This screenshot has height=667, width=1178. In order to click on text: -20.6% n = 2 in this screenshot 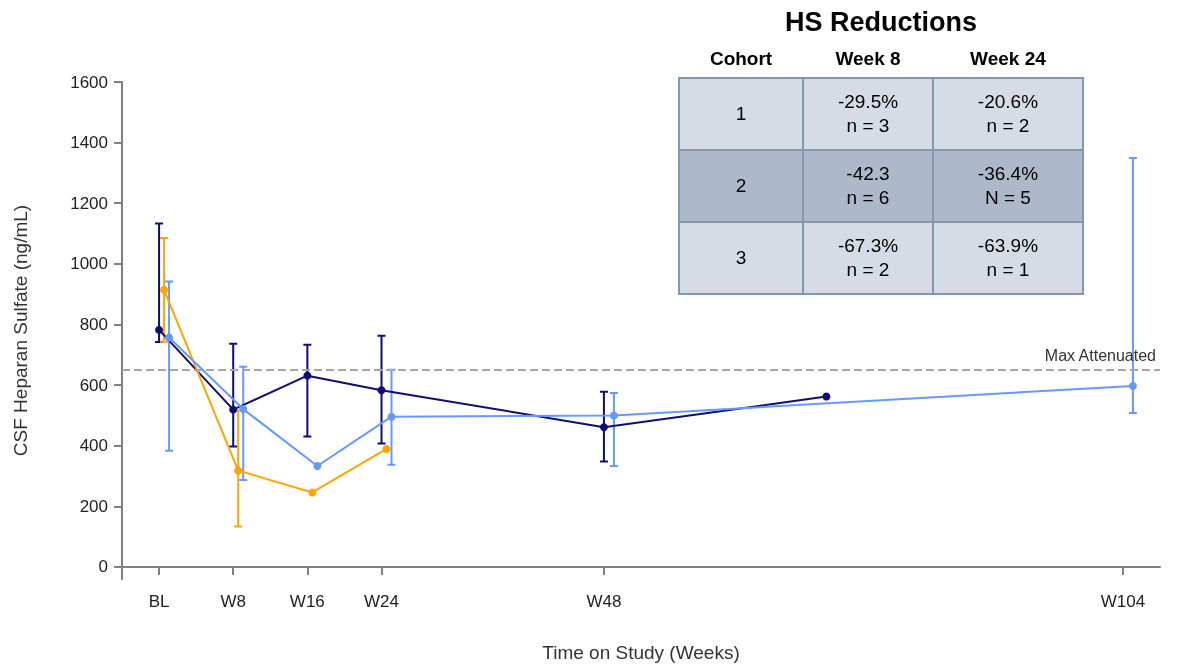, I will do `click(1008, 113)`.